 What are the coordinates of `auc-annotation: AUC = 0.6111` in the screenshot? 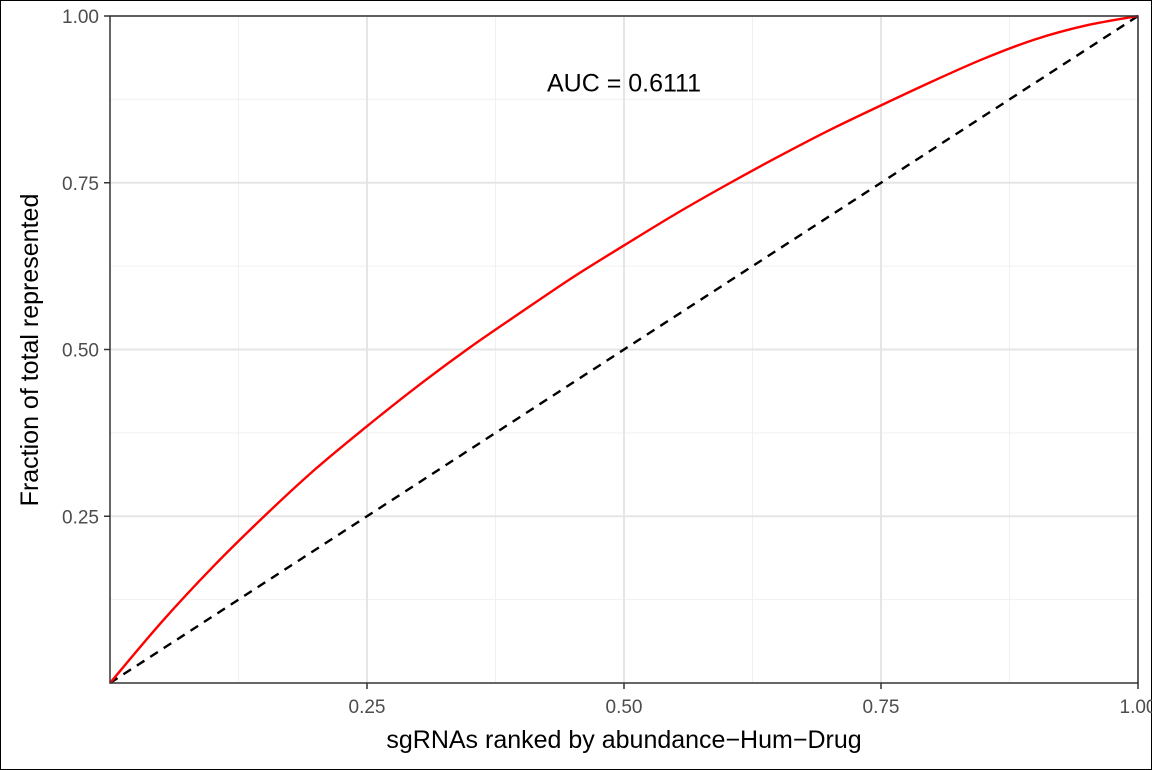 It's located at (624, 84).